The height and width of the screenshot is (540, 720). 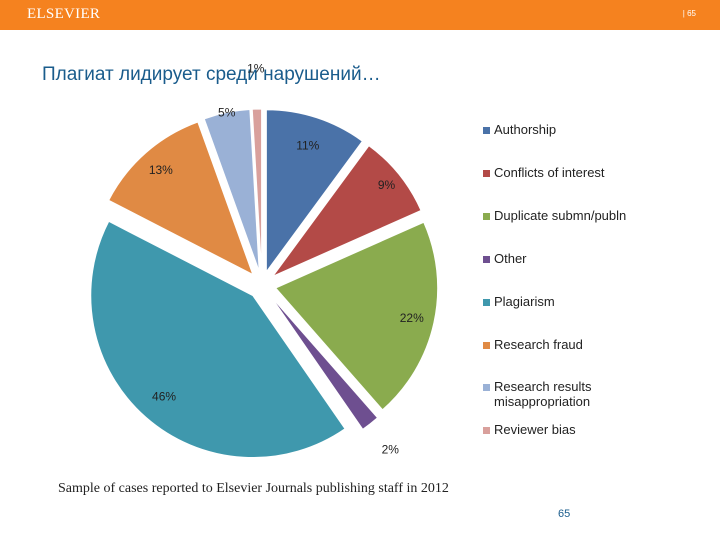 What do you see at coordinates (560, 215) in the screenshot?
I see `legend-label: Duplicate submn/publn` at bounding box center [560, 215].